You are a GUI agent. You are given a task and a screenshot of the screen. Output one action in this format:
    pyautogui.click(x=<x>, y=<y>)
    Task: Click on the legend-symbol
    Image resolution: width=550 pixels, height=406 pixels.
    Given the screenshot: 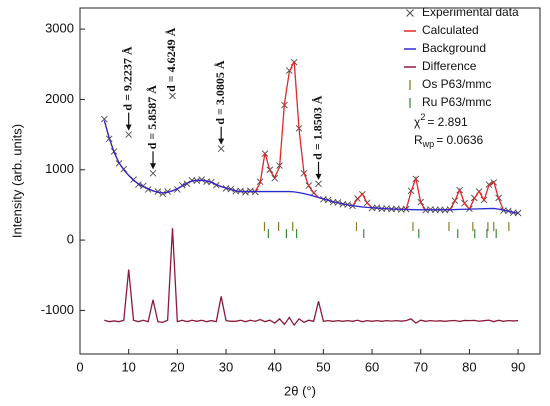 What is the action you would take?
    pyautogui.click(x=410, y=13)
    